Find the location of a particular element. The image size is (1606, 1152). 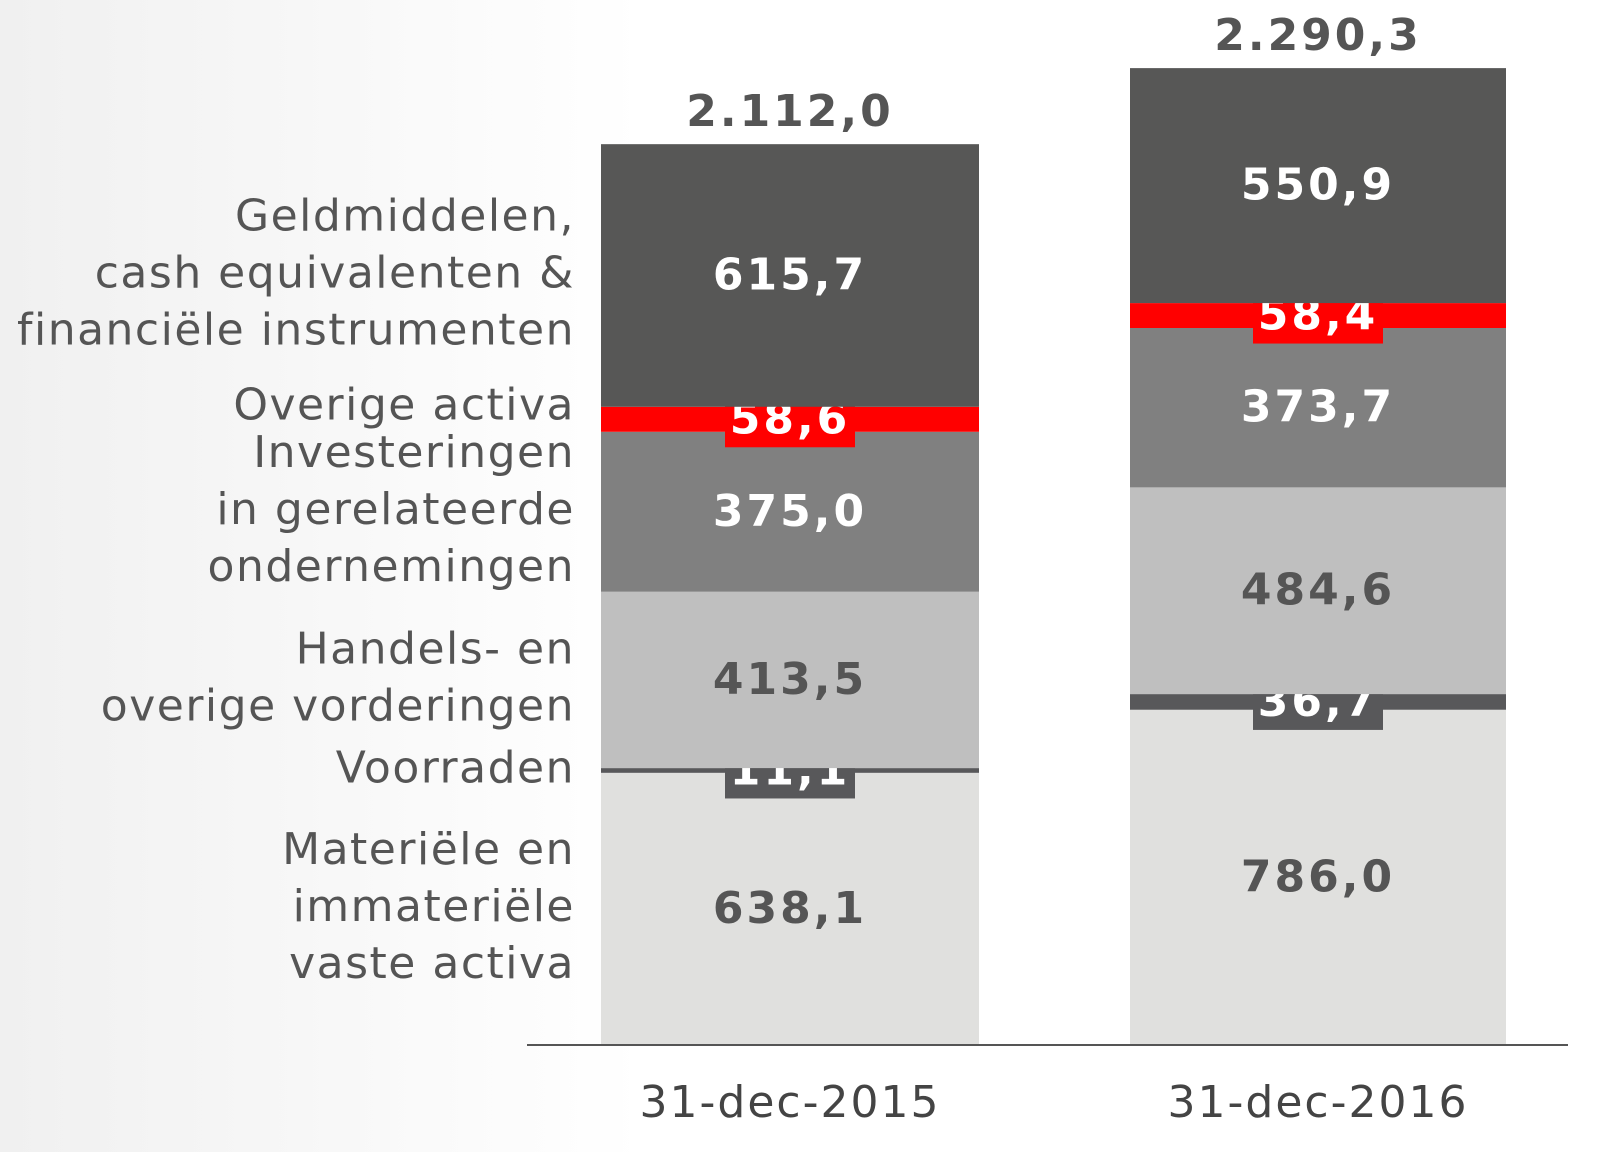

value-label: 638,1 is located at coordinates (790, 908).